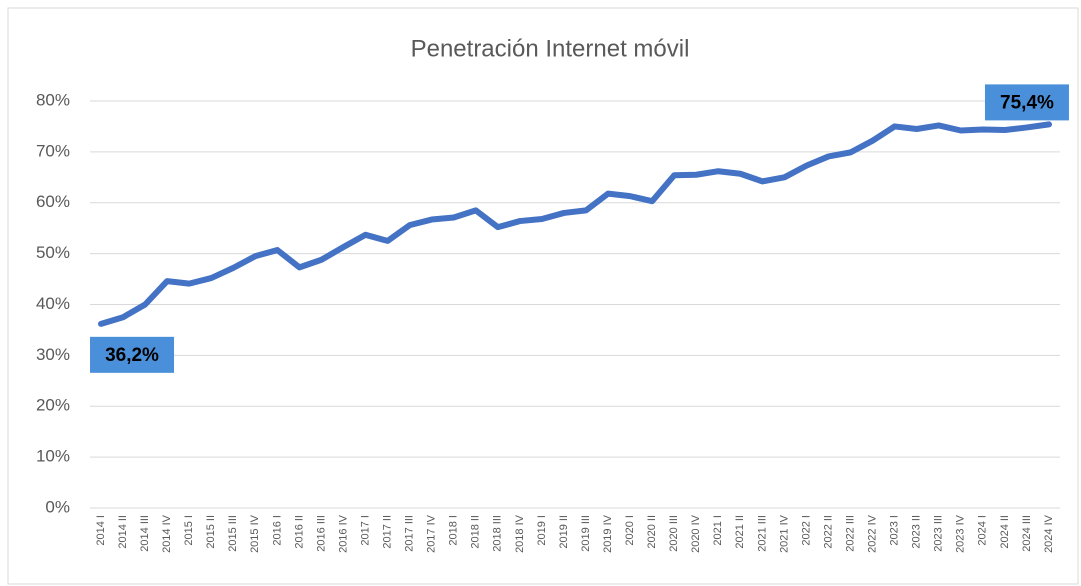 Image resolution: width=1081 pixels, height=586 pixels. What do you see at coordinates (255, 533) in the screenshot?
I see `x-tick-label: 2015 IV` at bounding box center [255, 533].